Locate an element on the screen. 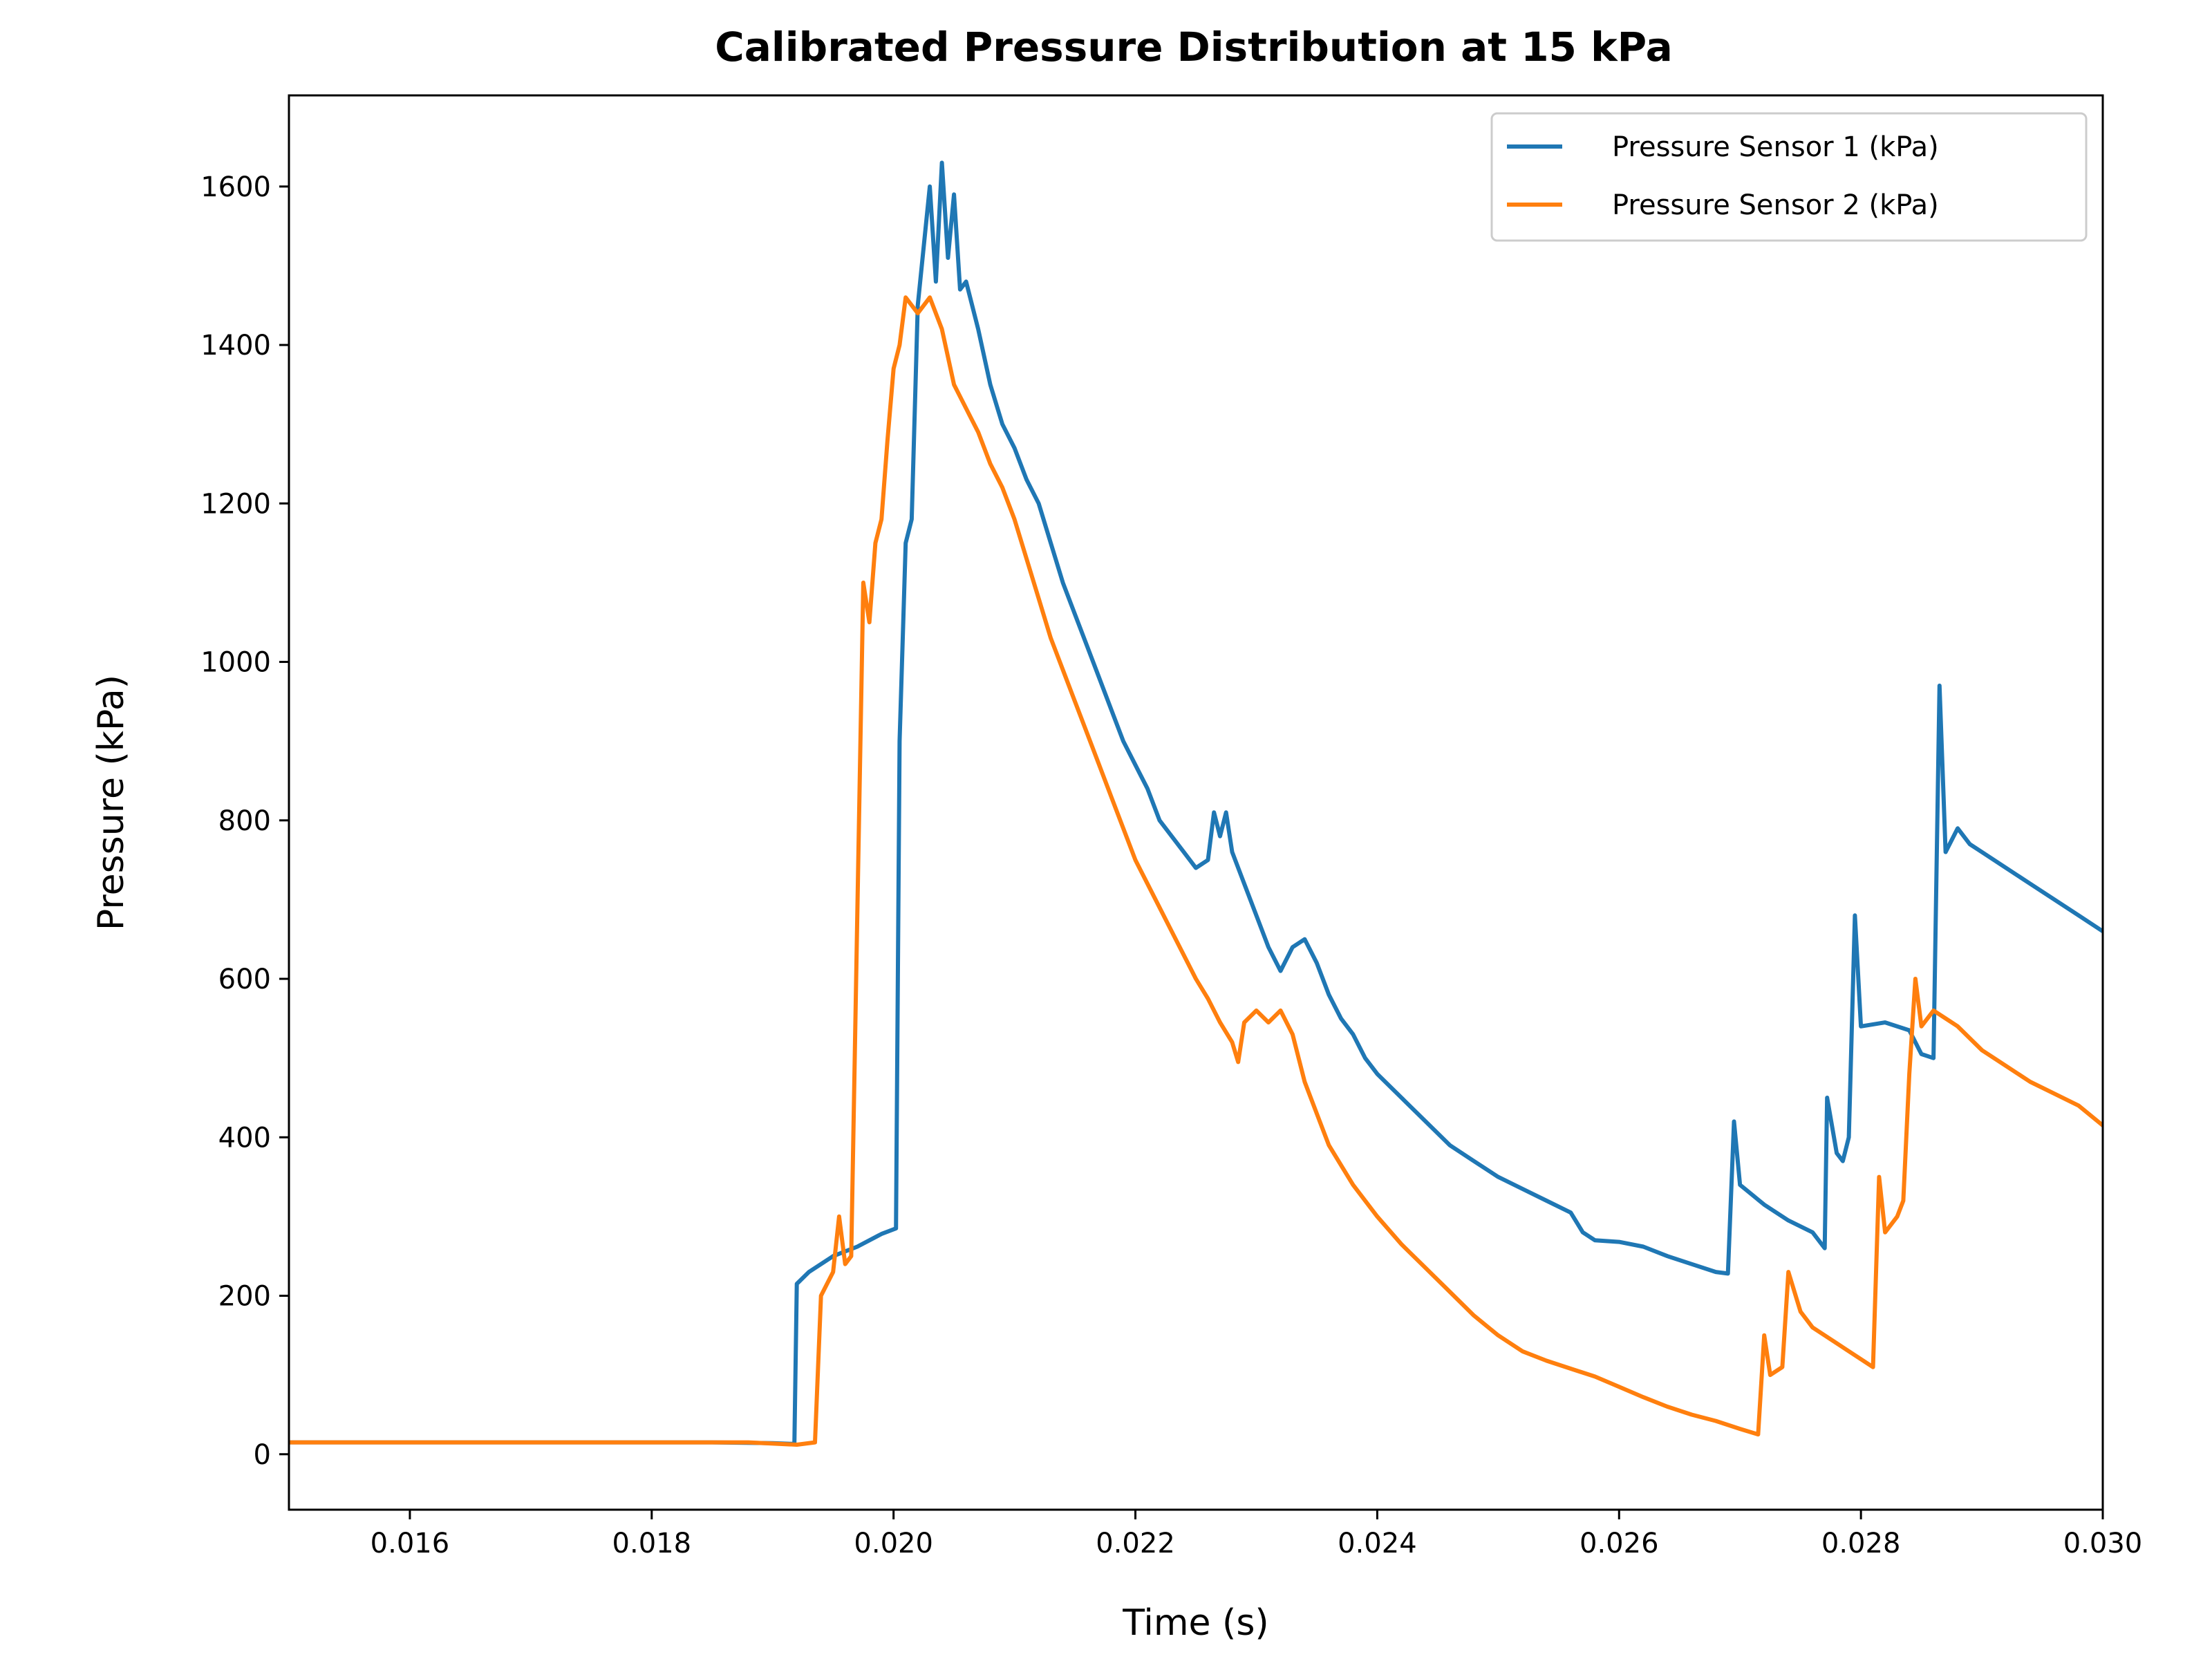 The width and height of the screenshot is (2212, 1659). x-axis: 0.016 0.018 0.020 0.022 0.024 0.026 0.028 0.030 is located at coordinates (1257, 1535).